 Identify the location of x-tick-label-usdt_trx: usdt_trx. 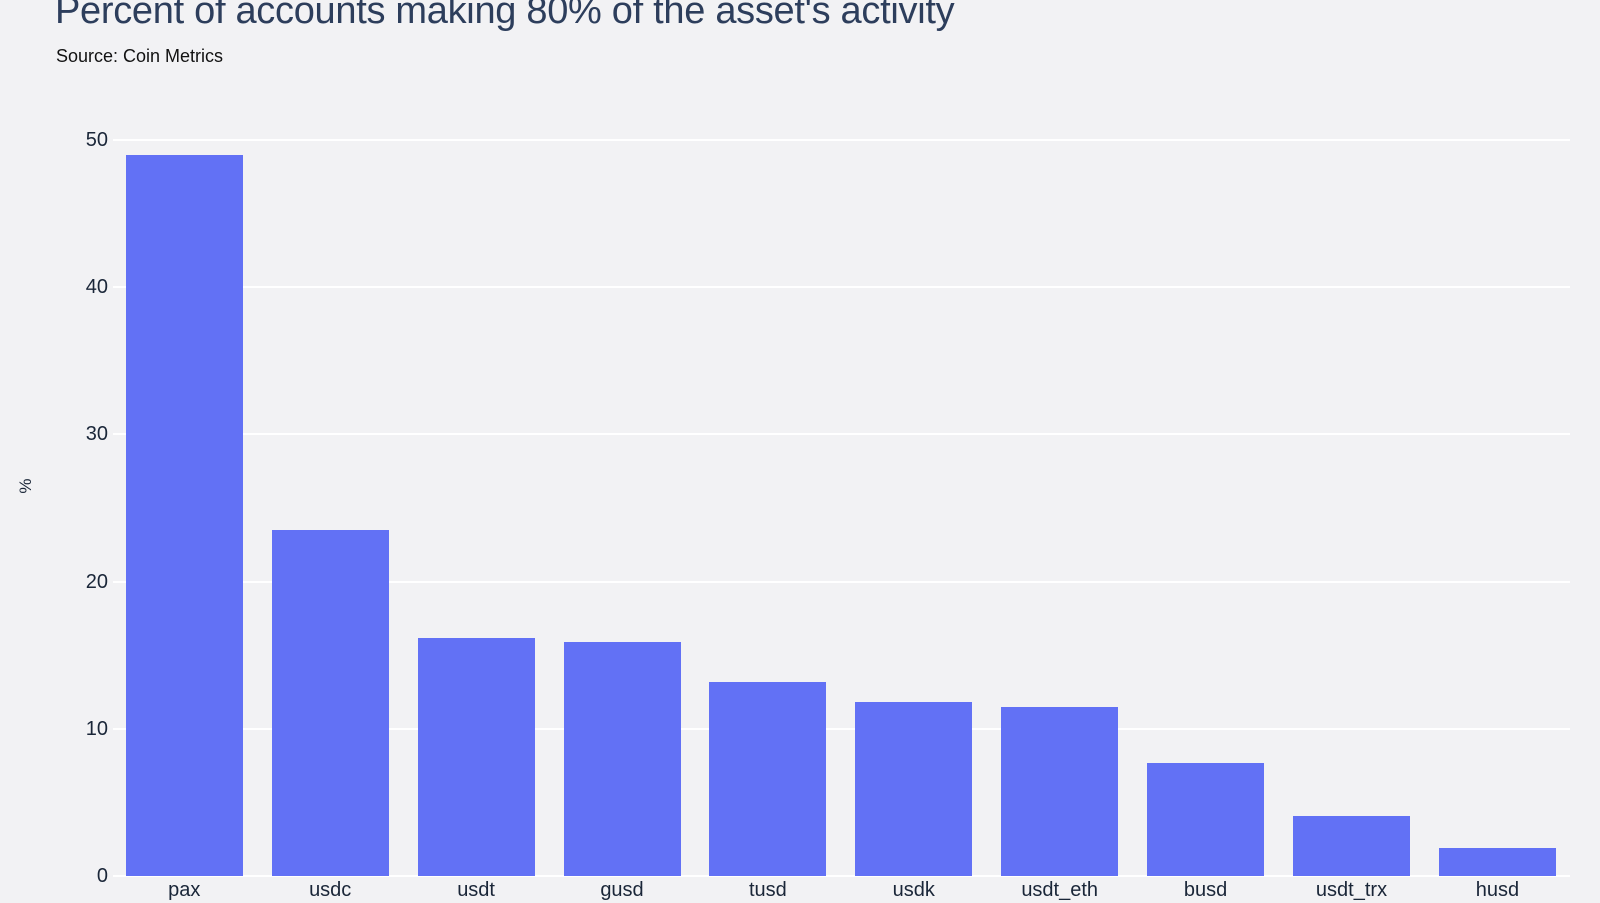
(1351, 890).